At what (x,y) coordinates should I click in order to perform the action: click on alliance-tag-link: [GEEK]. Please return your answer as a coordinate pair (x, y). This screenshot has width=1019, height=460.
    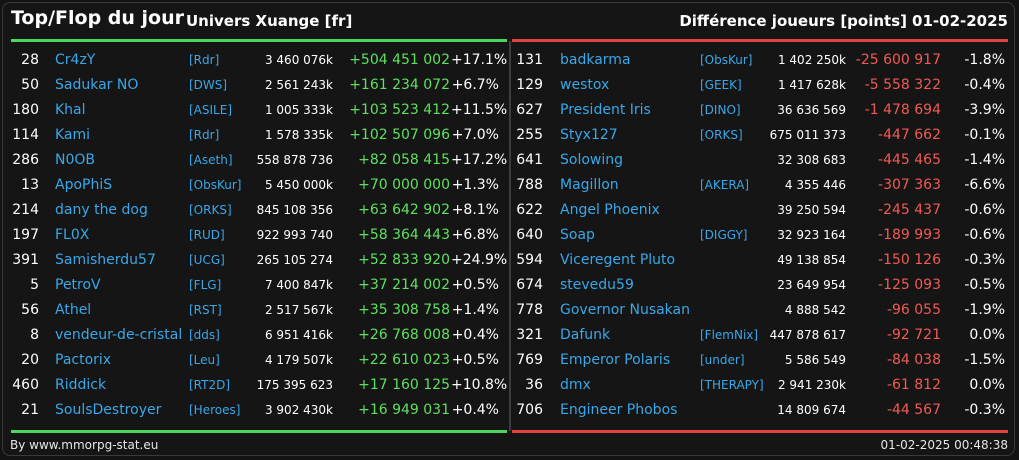
    Looking at the image, I should click on (721, 85).